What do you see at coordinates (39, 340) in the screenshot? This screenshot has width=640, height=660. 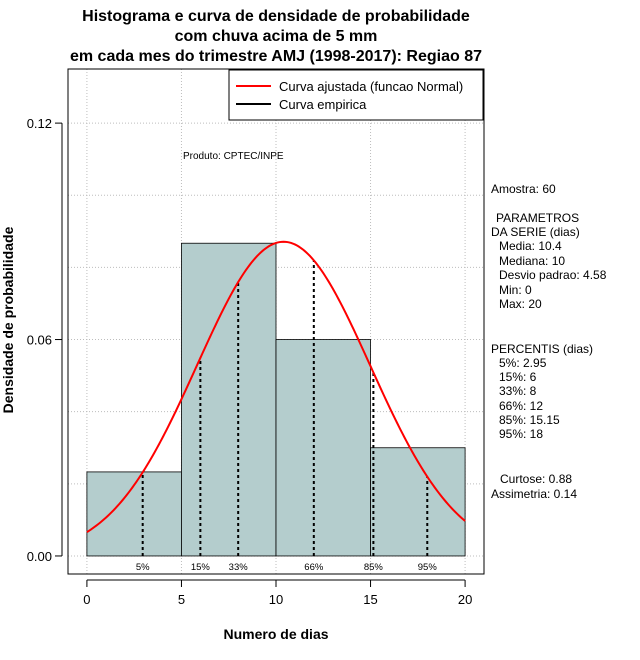 I see `y-tick-label: 0.06` at bounding box center [39, 340].